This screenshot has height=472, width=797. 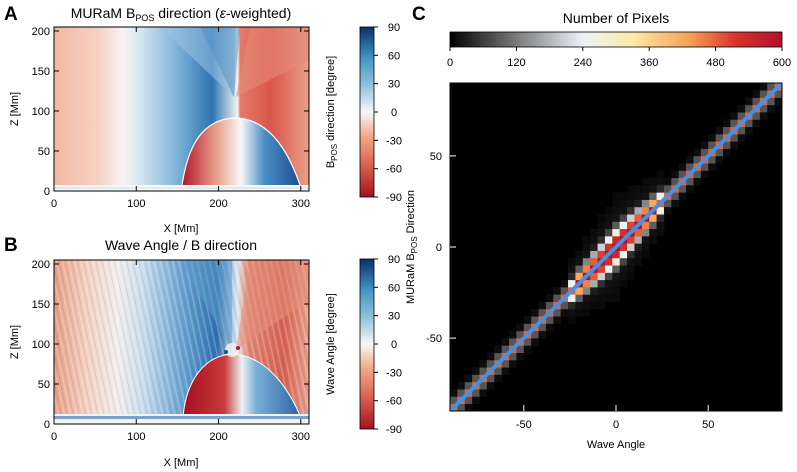 What do you see at coordinates (331, 344) in the screenshot?
I see `panel-b-colorbar-label: Wave Angle [degree]` at bounding box center [331, 344].